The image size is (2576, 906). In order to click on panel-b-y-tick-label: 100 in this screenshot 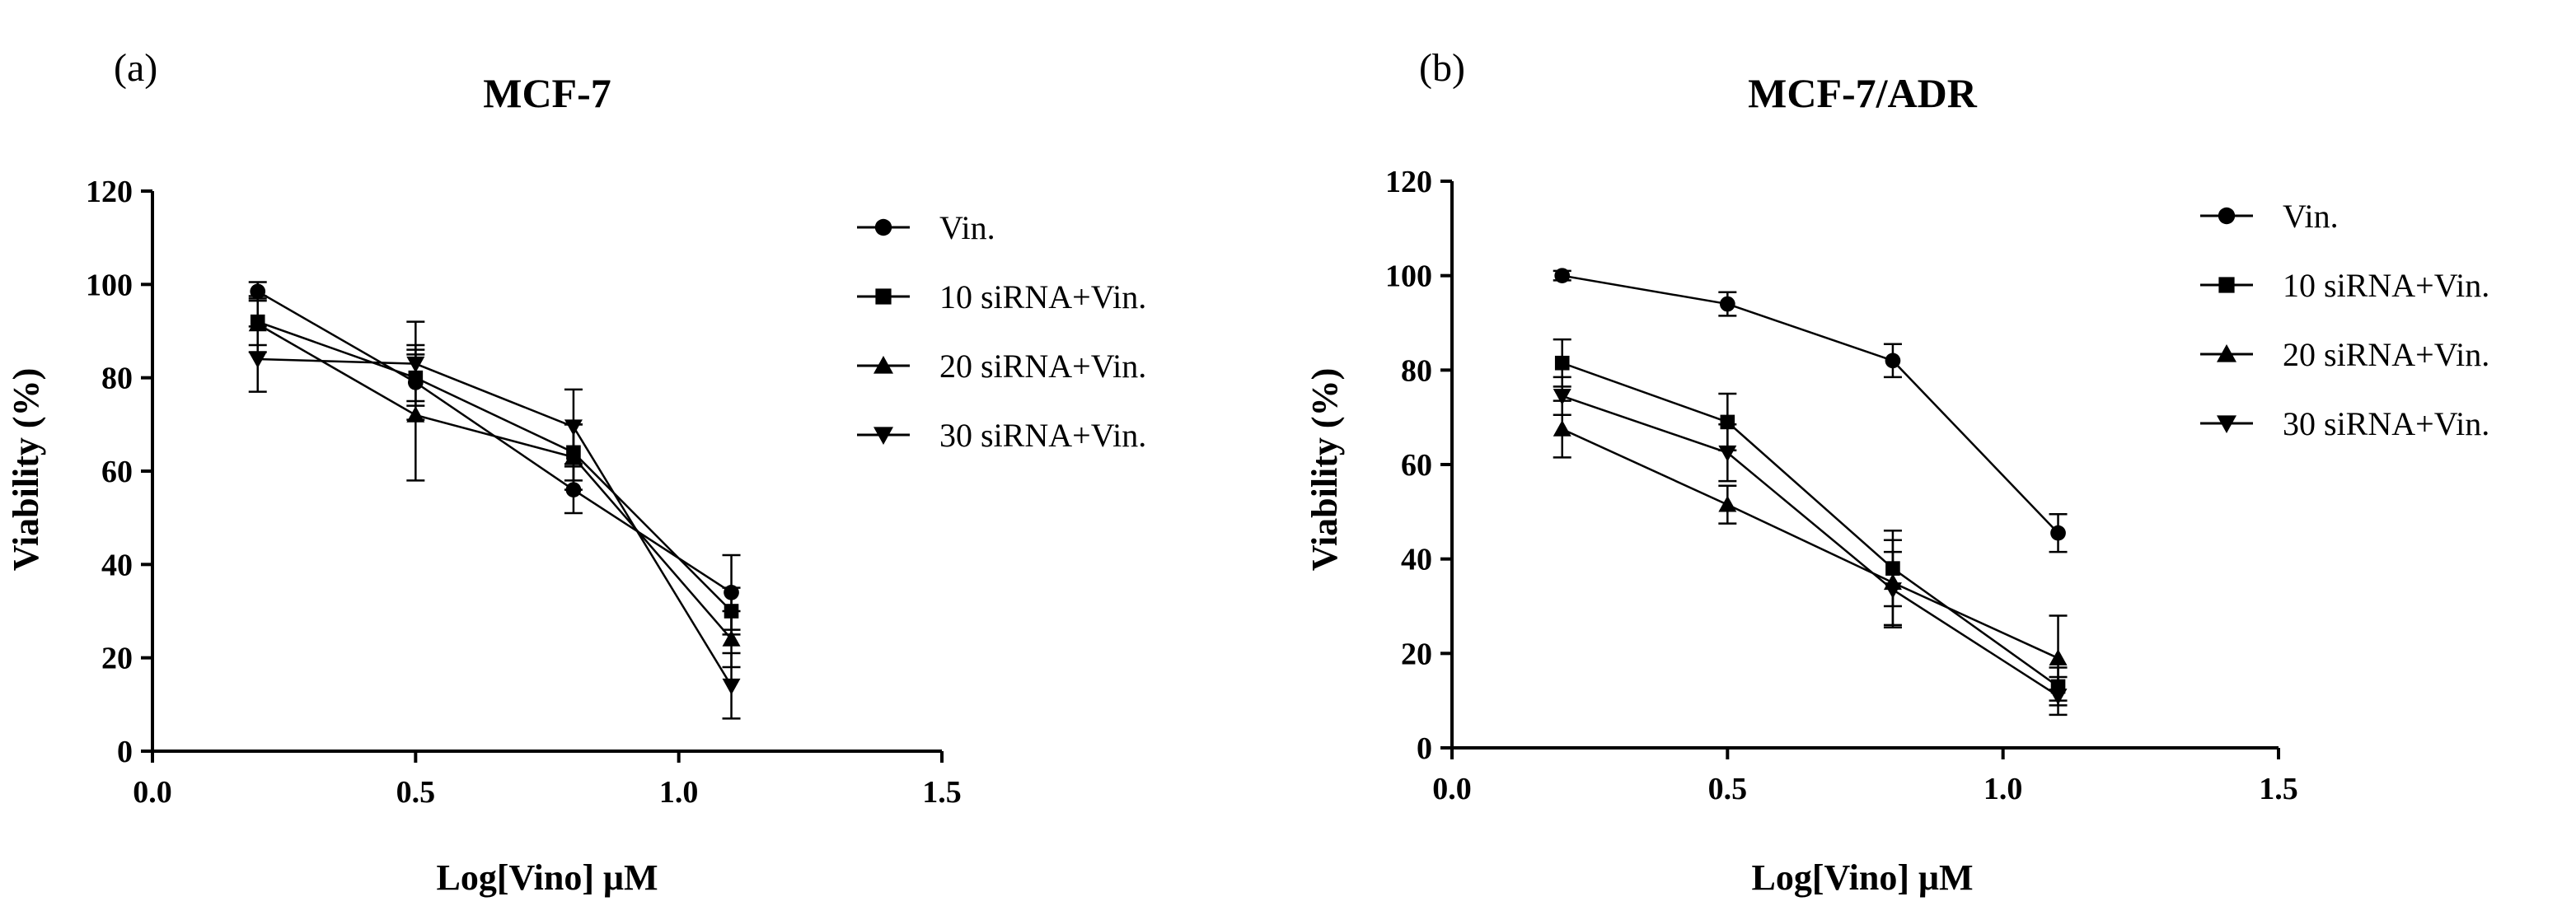, I will do `click(1408, 276)`.